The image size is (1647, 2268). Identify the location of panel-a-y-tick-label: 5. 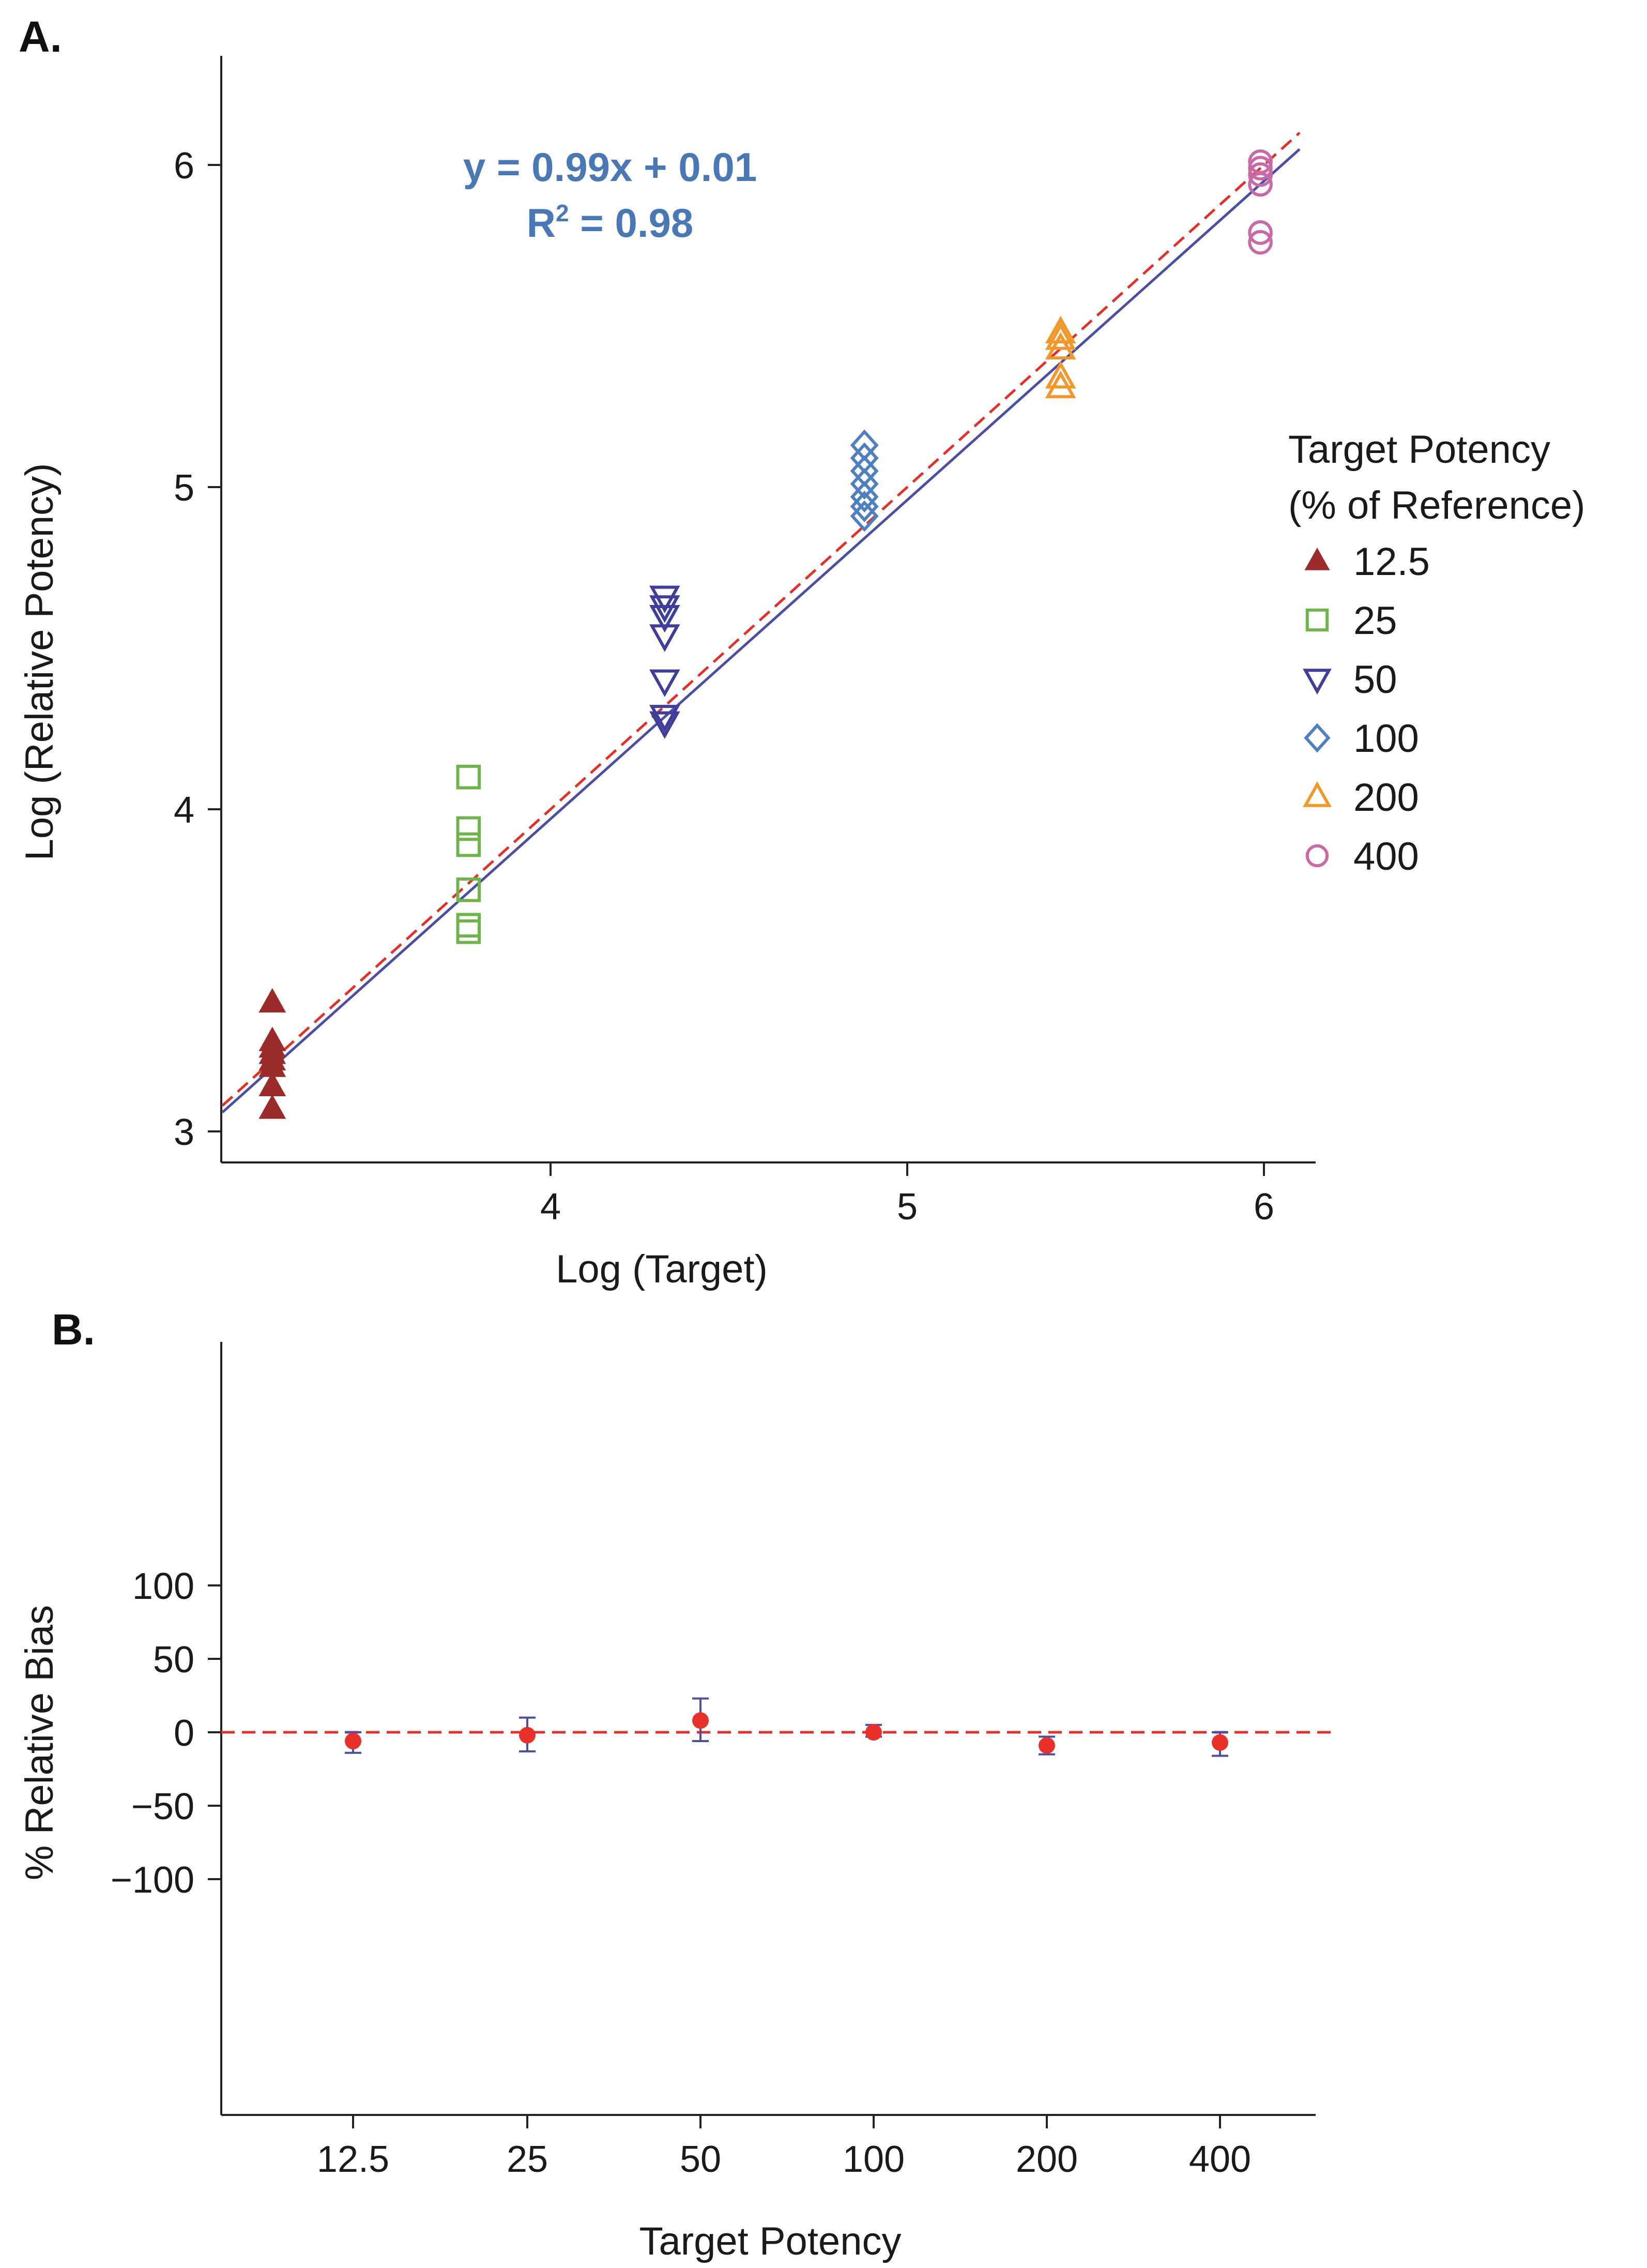
(184, 488).